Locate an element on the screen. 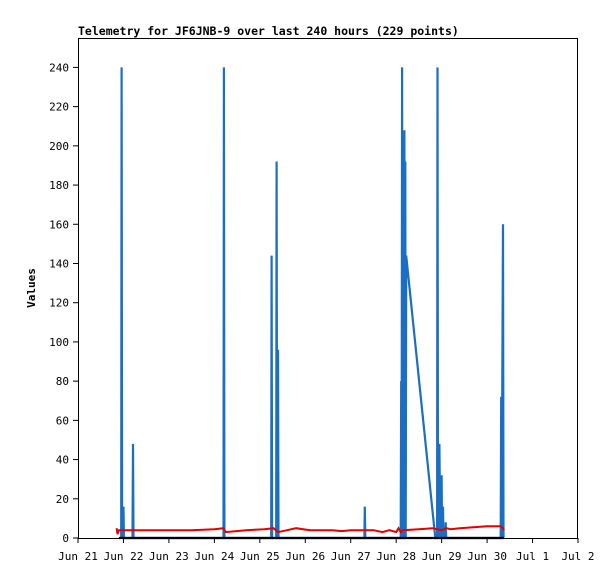 The height and width of the screenshot is (579, 615). x-tick-label: Jul 1 is located at coordinates (532, 556).